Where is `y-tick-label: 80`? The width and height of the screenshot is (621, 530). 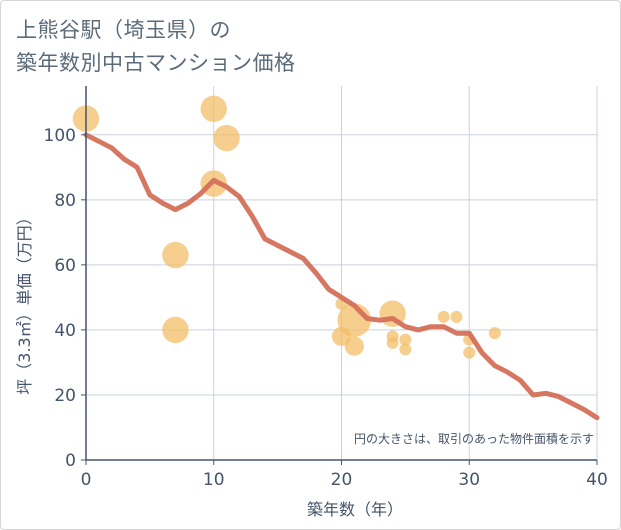 y-tick-label: 80 is located at coordinates (65, 201).